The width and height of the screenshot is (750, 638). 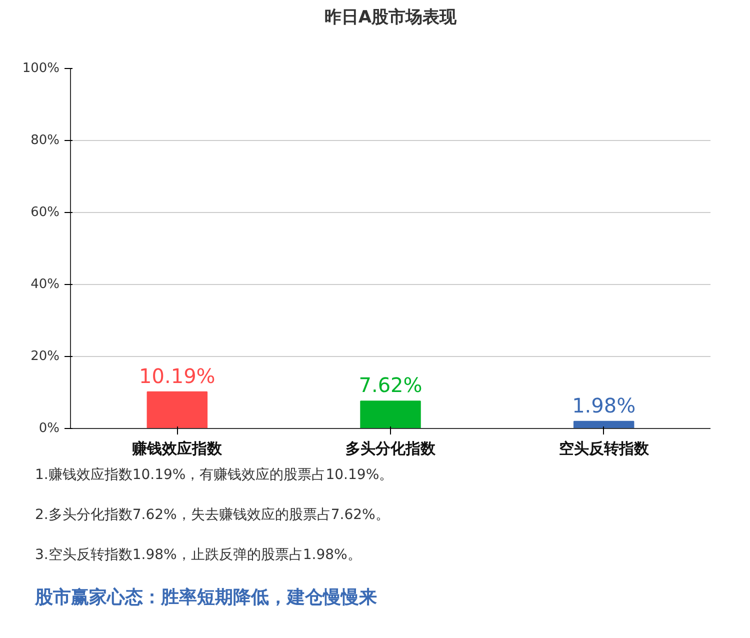 I want to click on x-tick-label: 赚钱效应指数, so click(x=177, y=449).